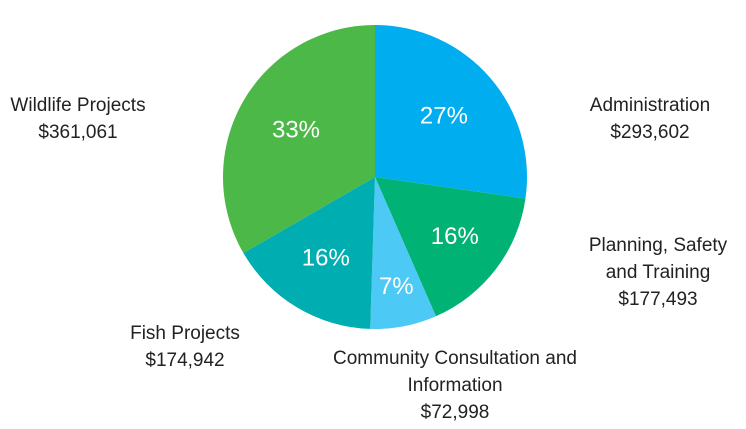 The height and width of the screenshot is (429, 746). Describe the element at coordinates (396, 286) in the screenshot. I see `percent-label: 7%` at that location.